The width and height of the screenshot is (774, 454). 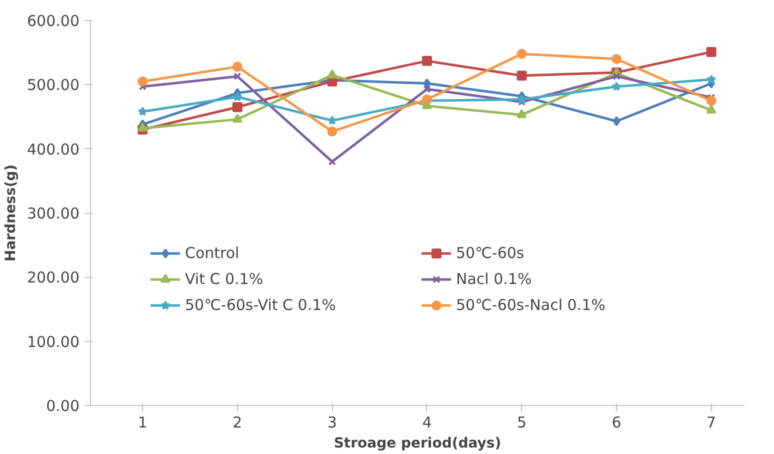 I want to click on x-tick-label: 3, so click(x=332, y=423).